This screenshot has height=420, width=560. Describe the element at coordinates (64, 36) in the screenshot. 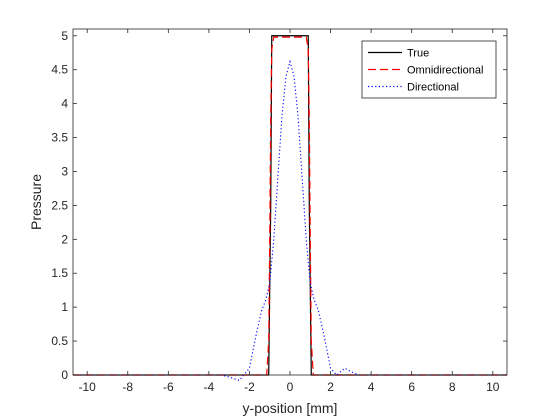

I see `y-tick-label: 5` at that location.